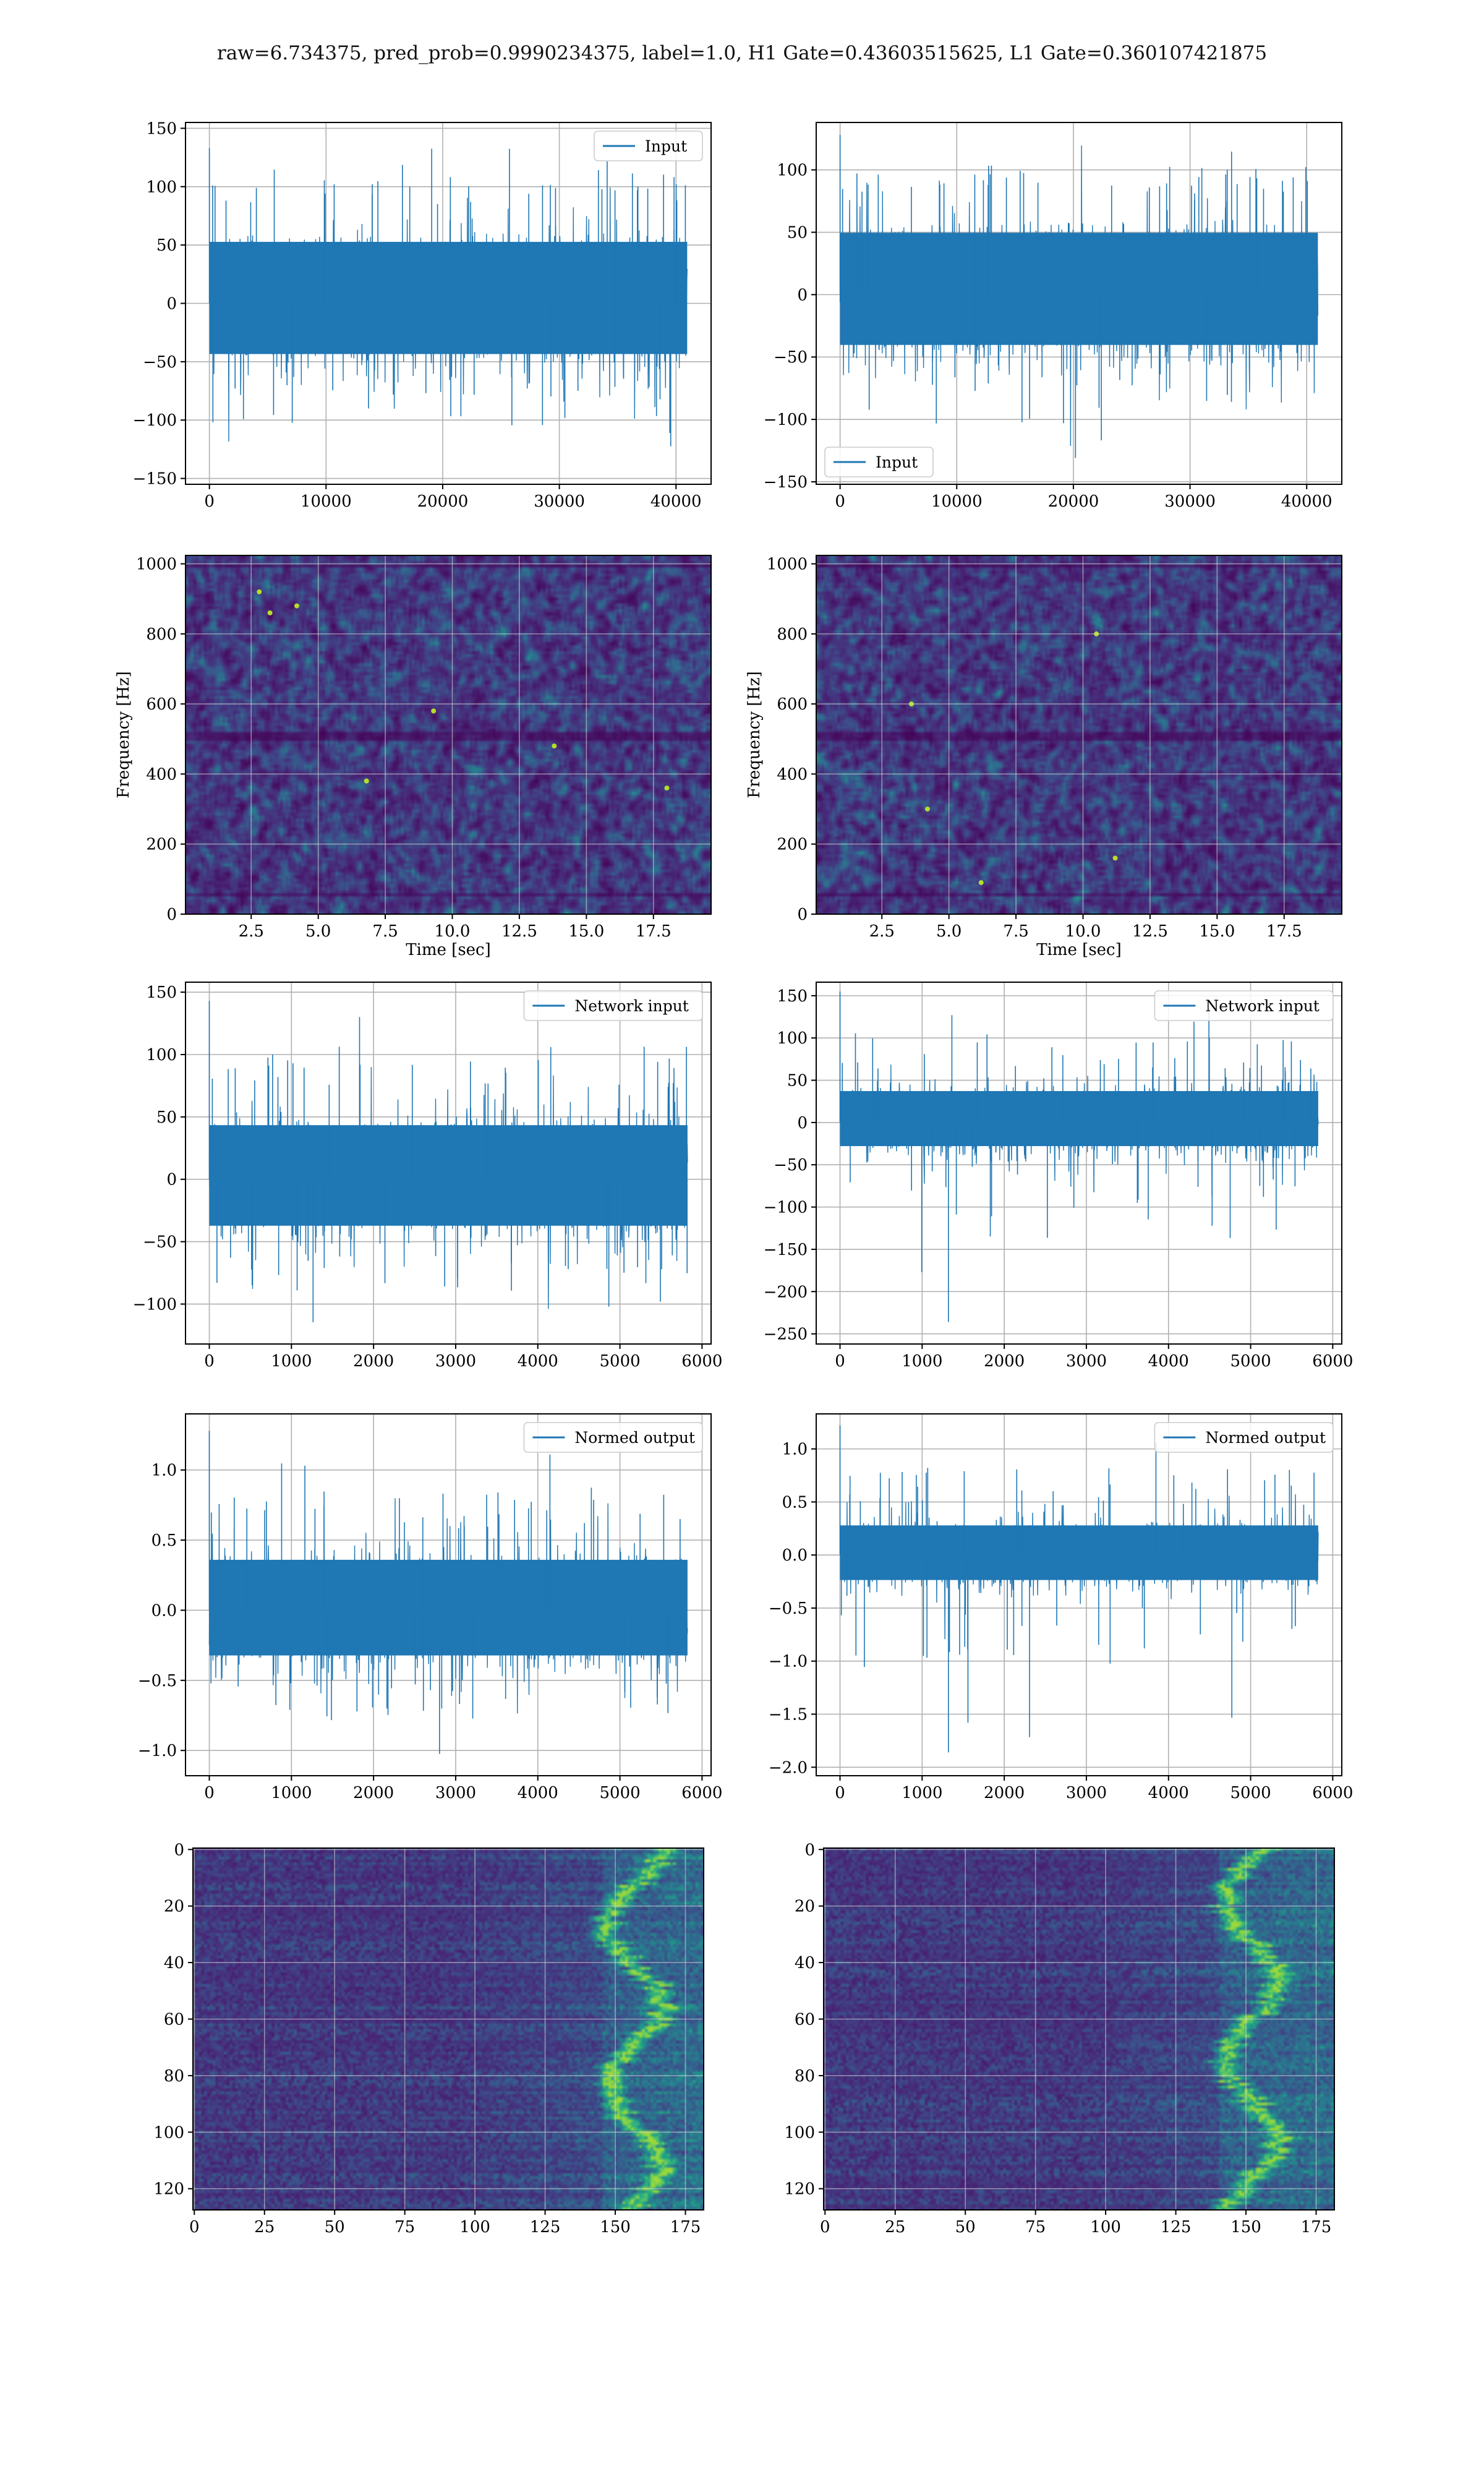 This screenshot has height=2474, width=1484. What do you see at coordinates (428, 2039) in the screenshot?
I see `axes-row5-left: 0 25 50 75 100 125 150 175 0 20 40 60 80 100 120` at bounding box center [428, 2039].